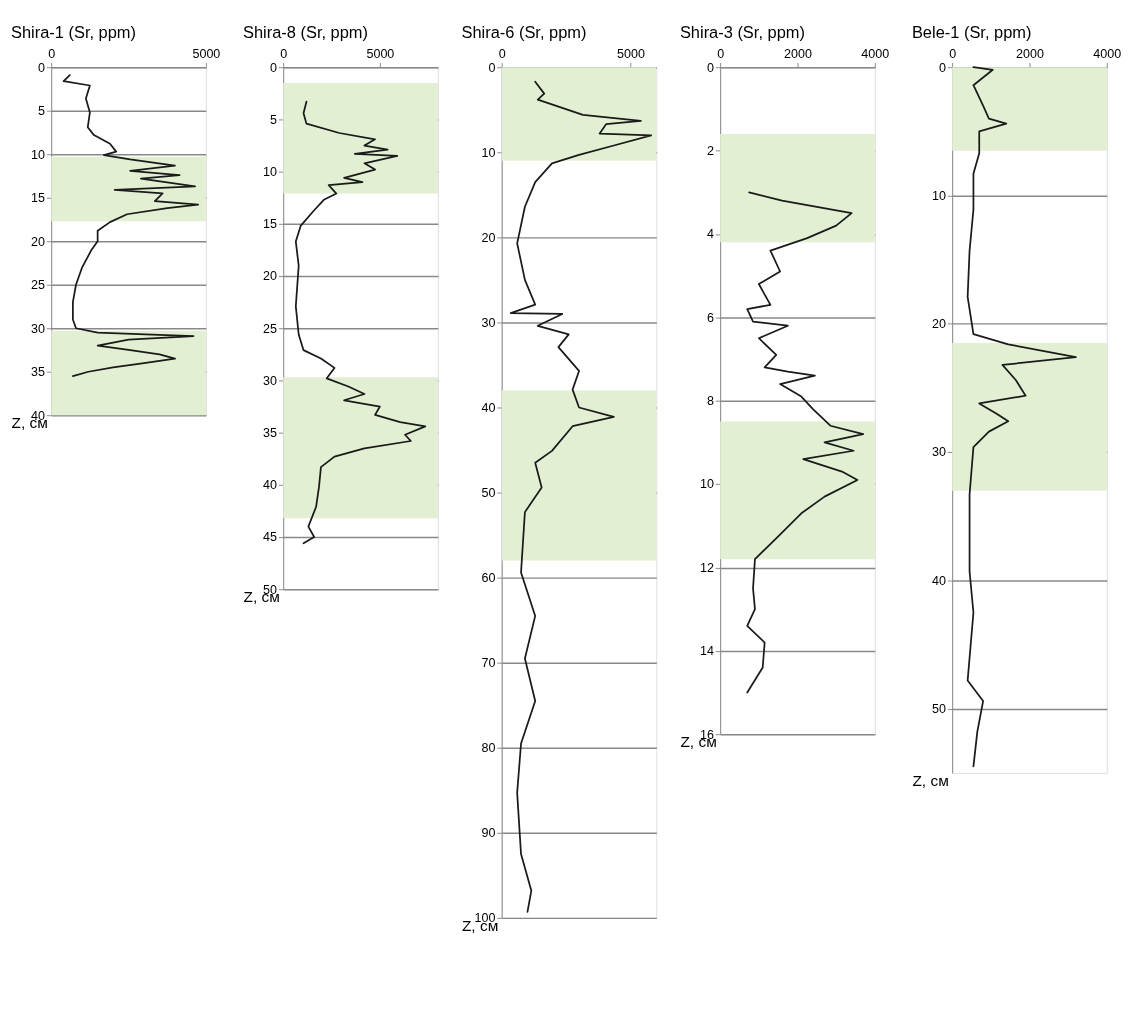 Image resolution: width=1131 pixels, height=1025 pixels. Describe the element at coordinates (710, 401) in the screenshot. I see `y-tick-label: 8` at that location.